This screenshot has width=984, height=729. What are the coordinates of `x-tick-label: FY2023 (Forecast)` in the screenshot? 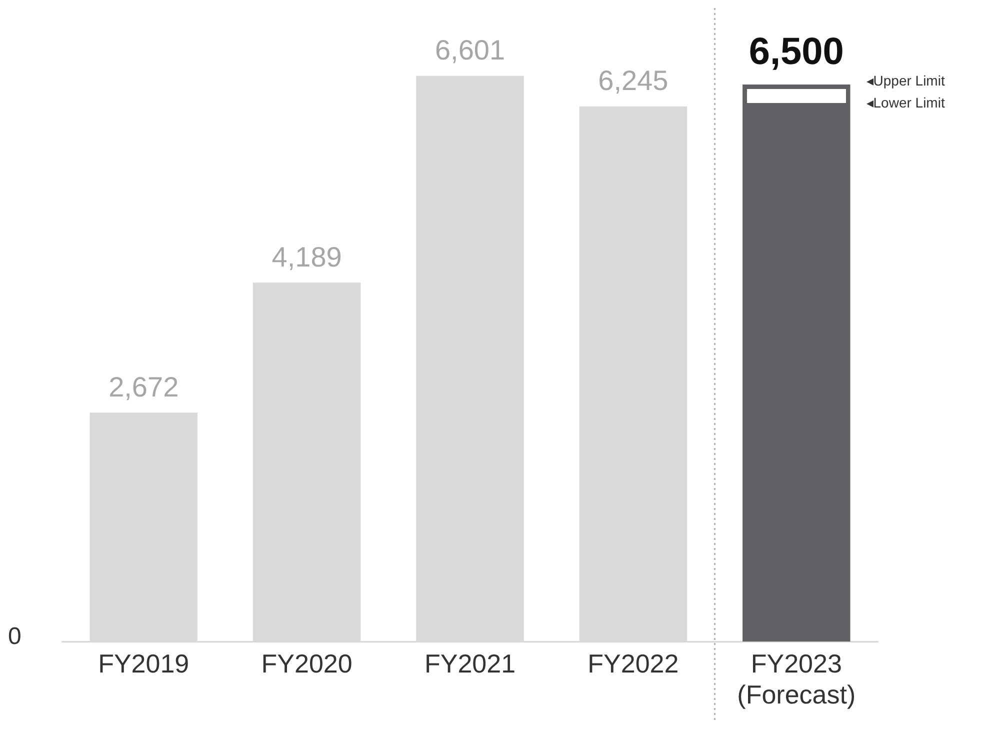 It's located at (796, 679).